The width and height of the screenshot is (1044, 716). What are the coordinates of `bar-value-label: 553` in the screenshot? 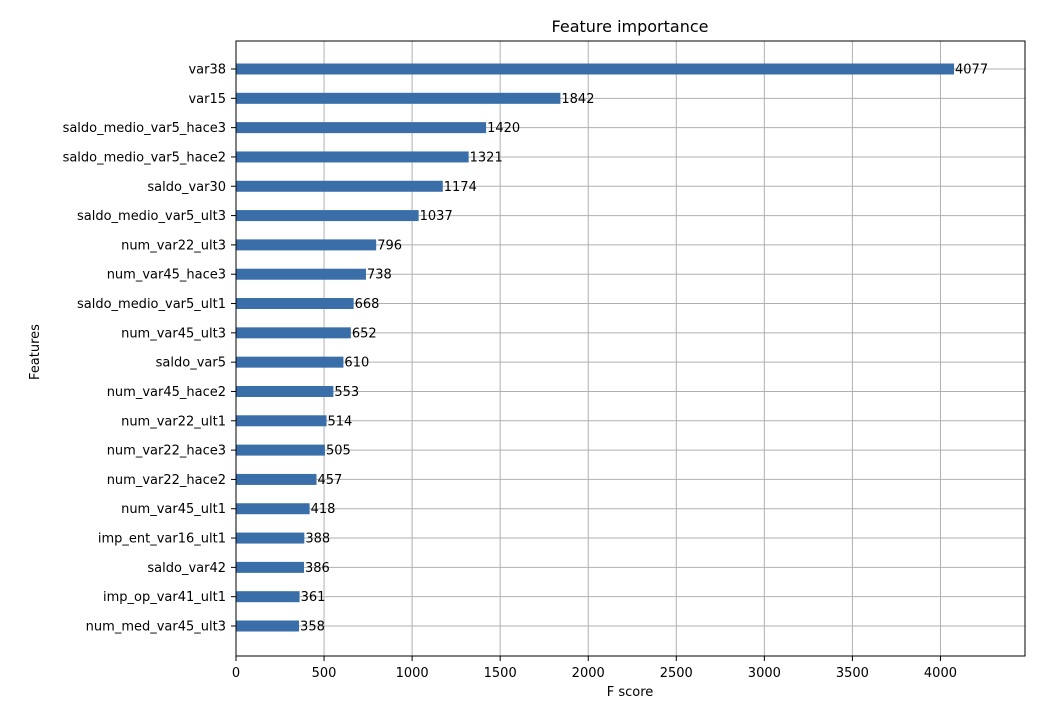 It's located at (346, 392).